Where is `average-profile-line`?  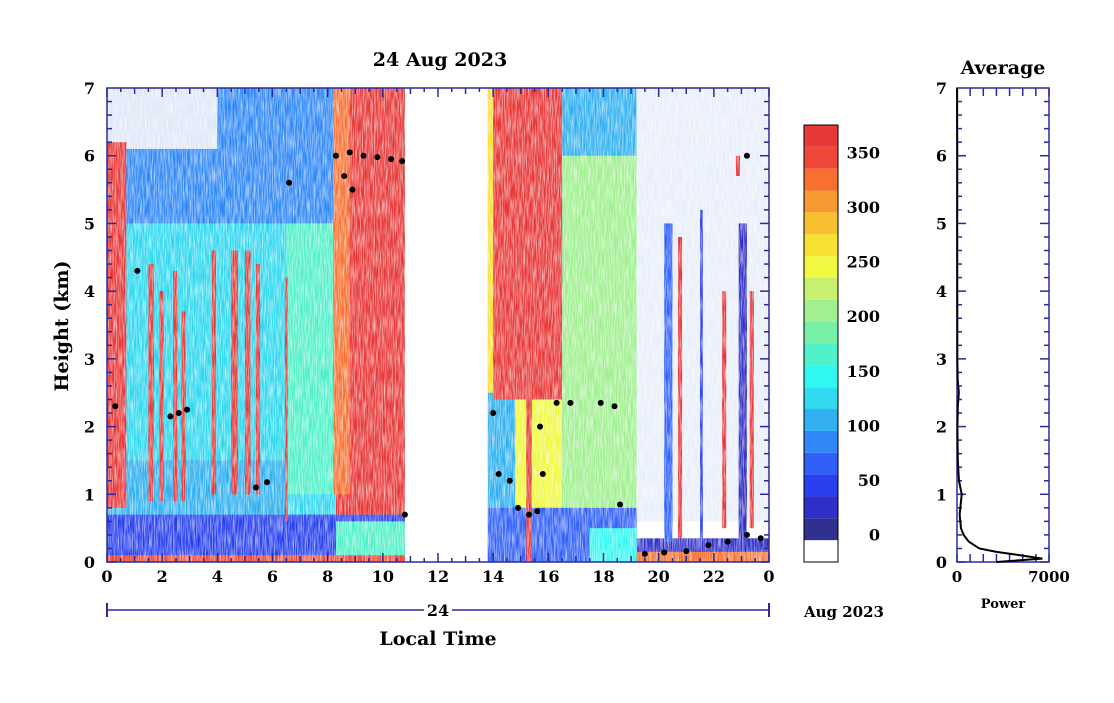
average-profile-line is located at coordinates (999, 325).